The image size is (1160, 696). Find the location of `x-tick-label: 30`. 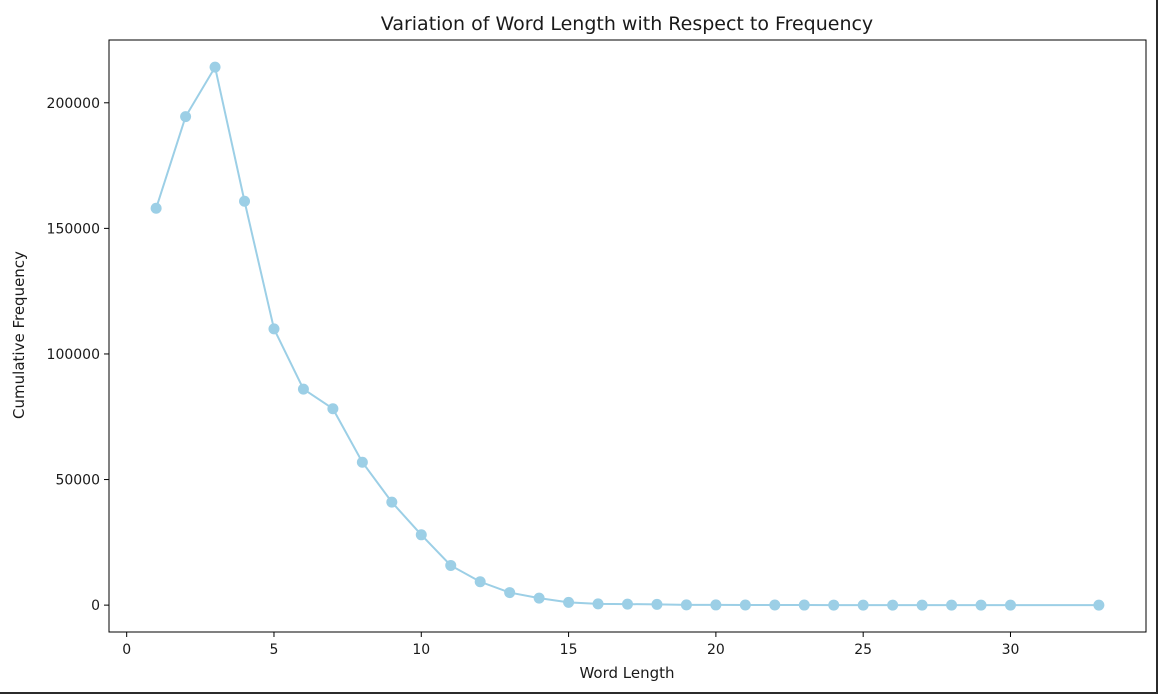

x-tick-label: 30 is located at coordinates (1011, 650).